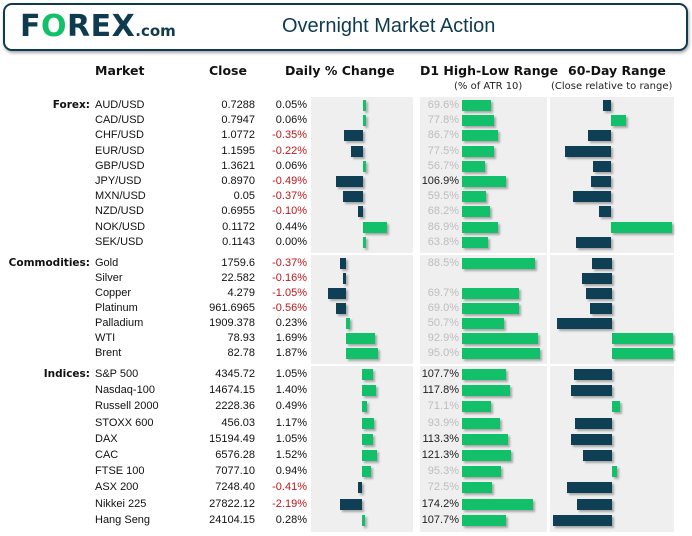 The image size is (692, 536). What do you see at coordinates (155, 31) in the screenshot?
I see `logo-com: .com` at bounding box center [155, 31].